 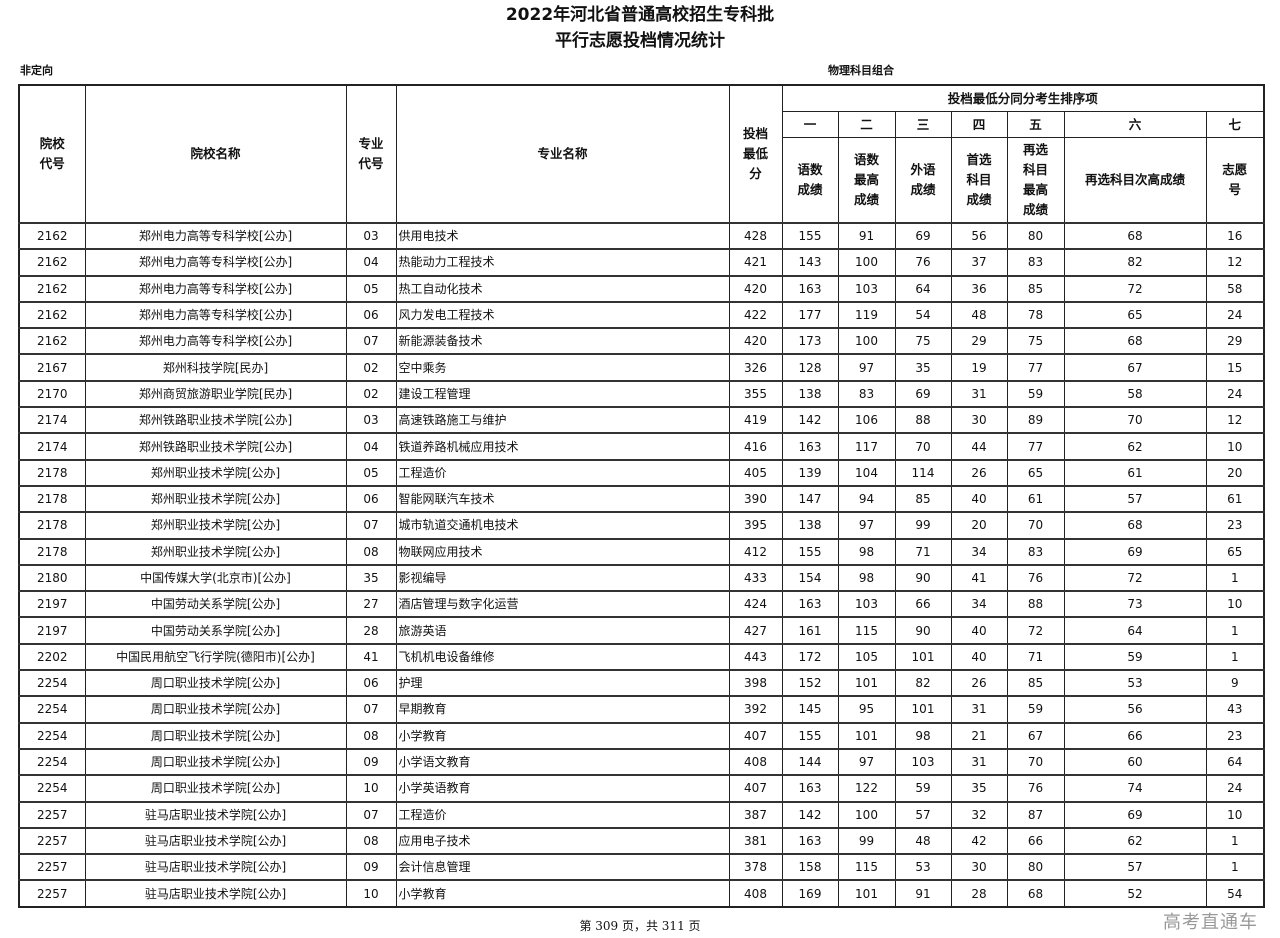 What do you see at coordinates (640, 41) in the screenshot?
I see `page-subtitle: 平行志愿投档情况统计` at bounding box center [640, 41].